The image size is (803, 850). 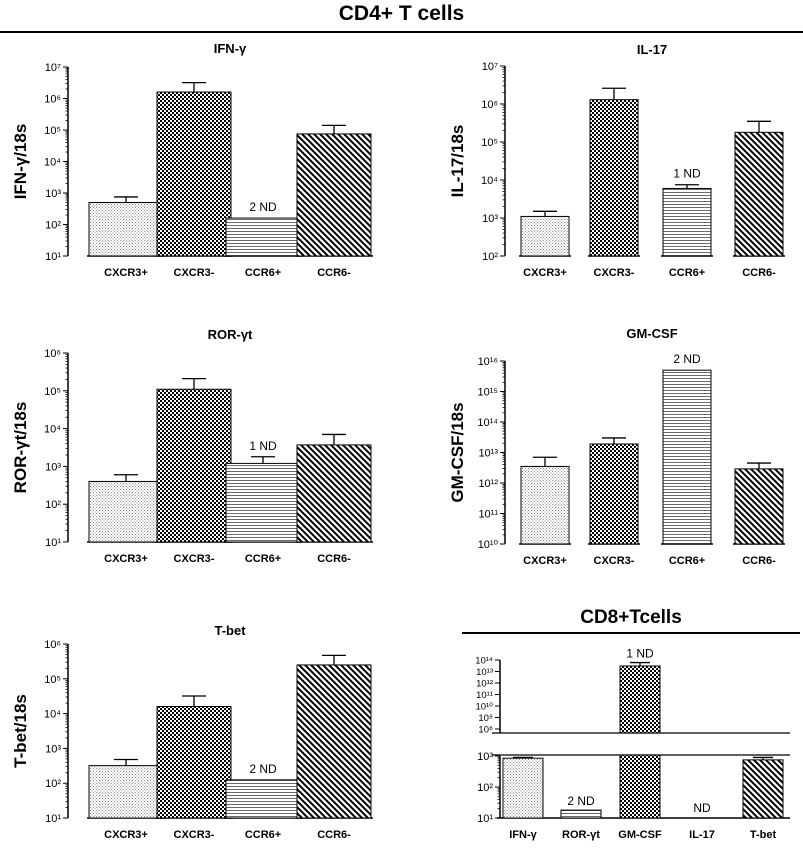 I want to click on x-tick-label: GM-CSF, so click(x=640, y=835).